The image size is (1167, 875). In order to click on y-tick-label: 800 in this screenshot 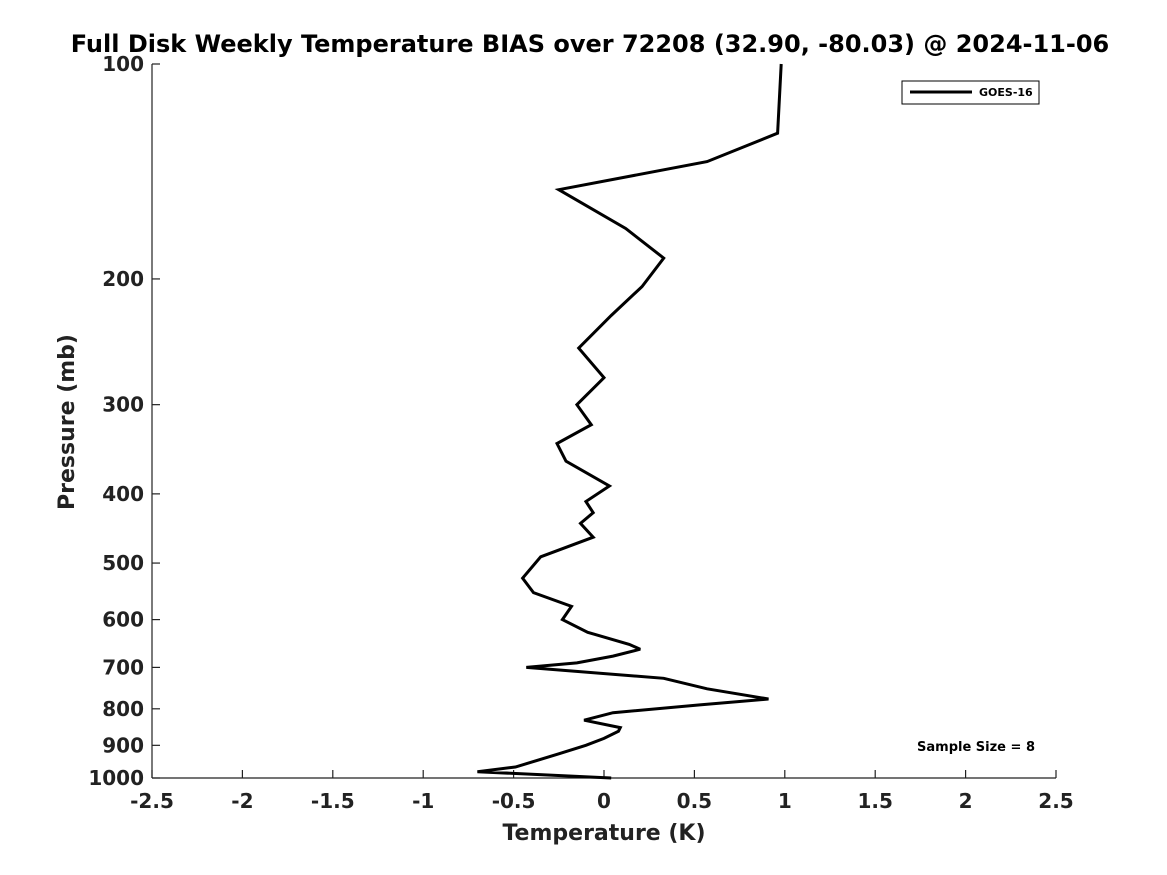, I will do `click(123, 709)`.